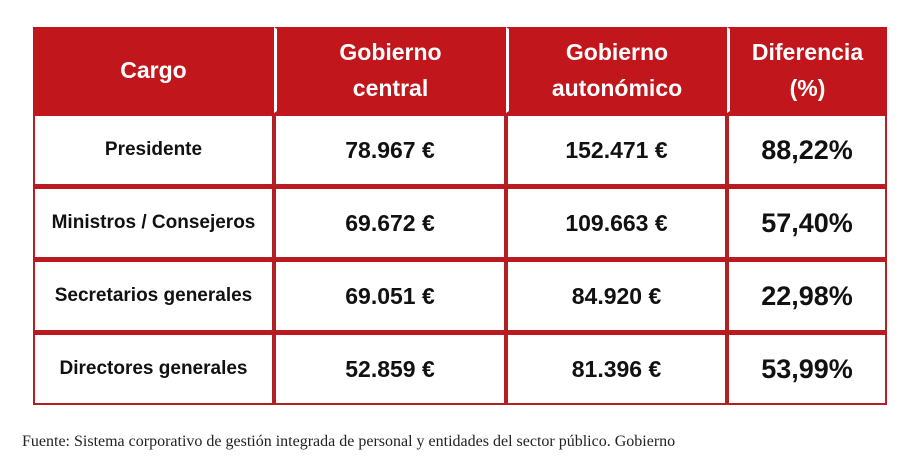 The width and height of the screenshot is (920, 460). Describe the element at coordinates (807, 70) in the screenshot. I see `header-diferencia: Diferencia (%)` at that location.